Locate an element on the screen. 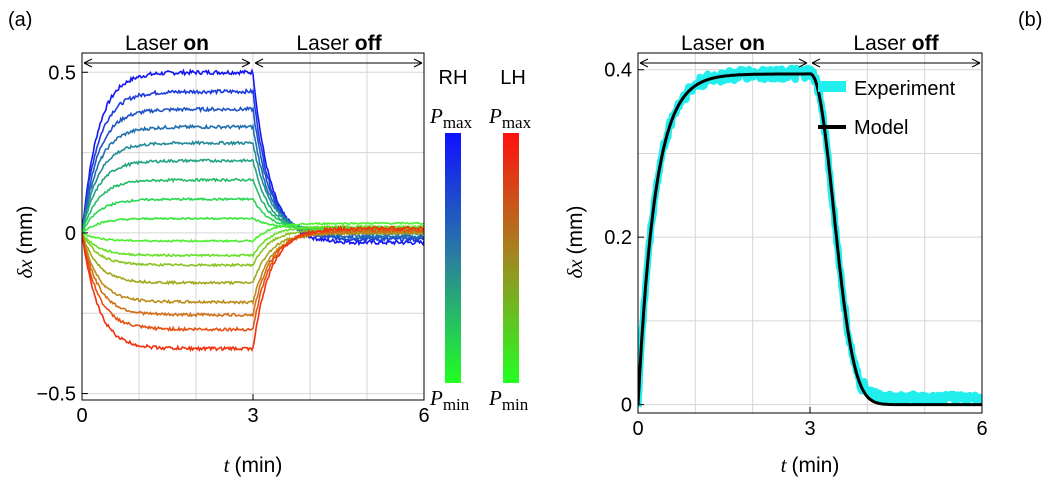  panel-b-phase-on: Laser on is located at coordinates (723, 49).